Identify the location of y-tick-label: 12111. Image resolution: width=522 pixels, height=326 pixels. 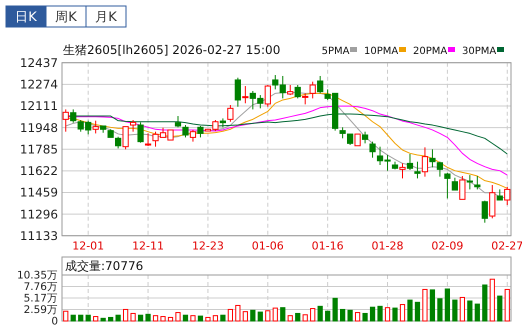
(39, 106).